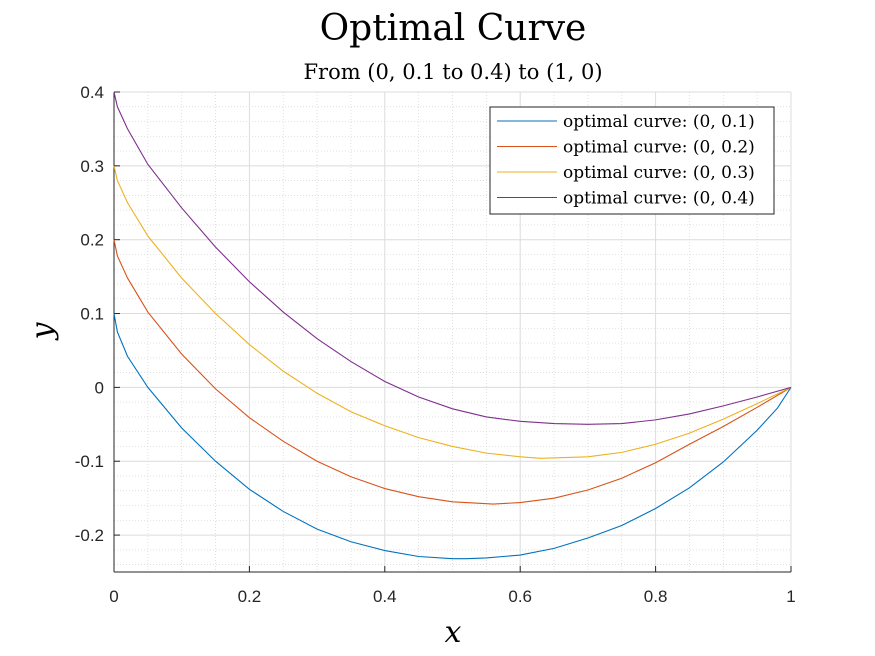 Image resolution: width=875 pixels, height=656 pixels. What do you see at coordinates (89, 535) in the screenshot?
I see `y-tick-label: -0.2` at bounding box center [89, 535].